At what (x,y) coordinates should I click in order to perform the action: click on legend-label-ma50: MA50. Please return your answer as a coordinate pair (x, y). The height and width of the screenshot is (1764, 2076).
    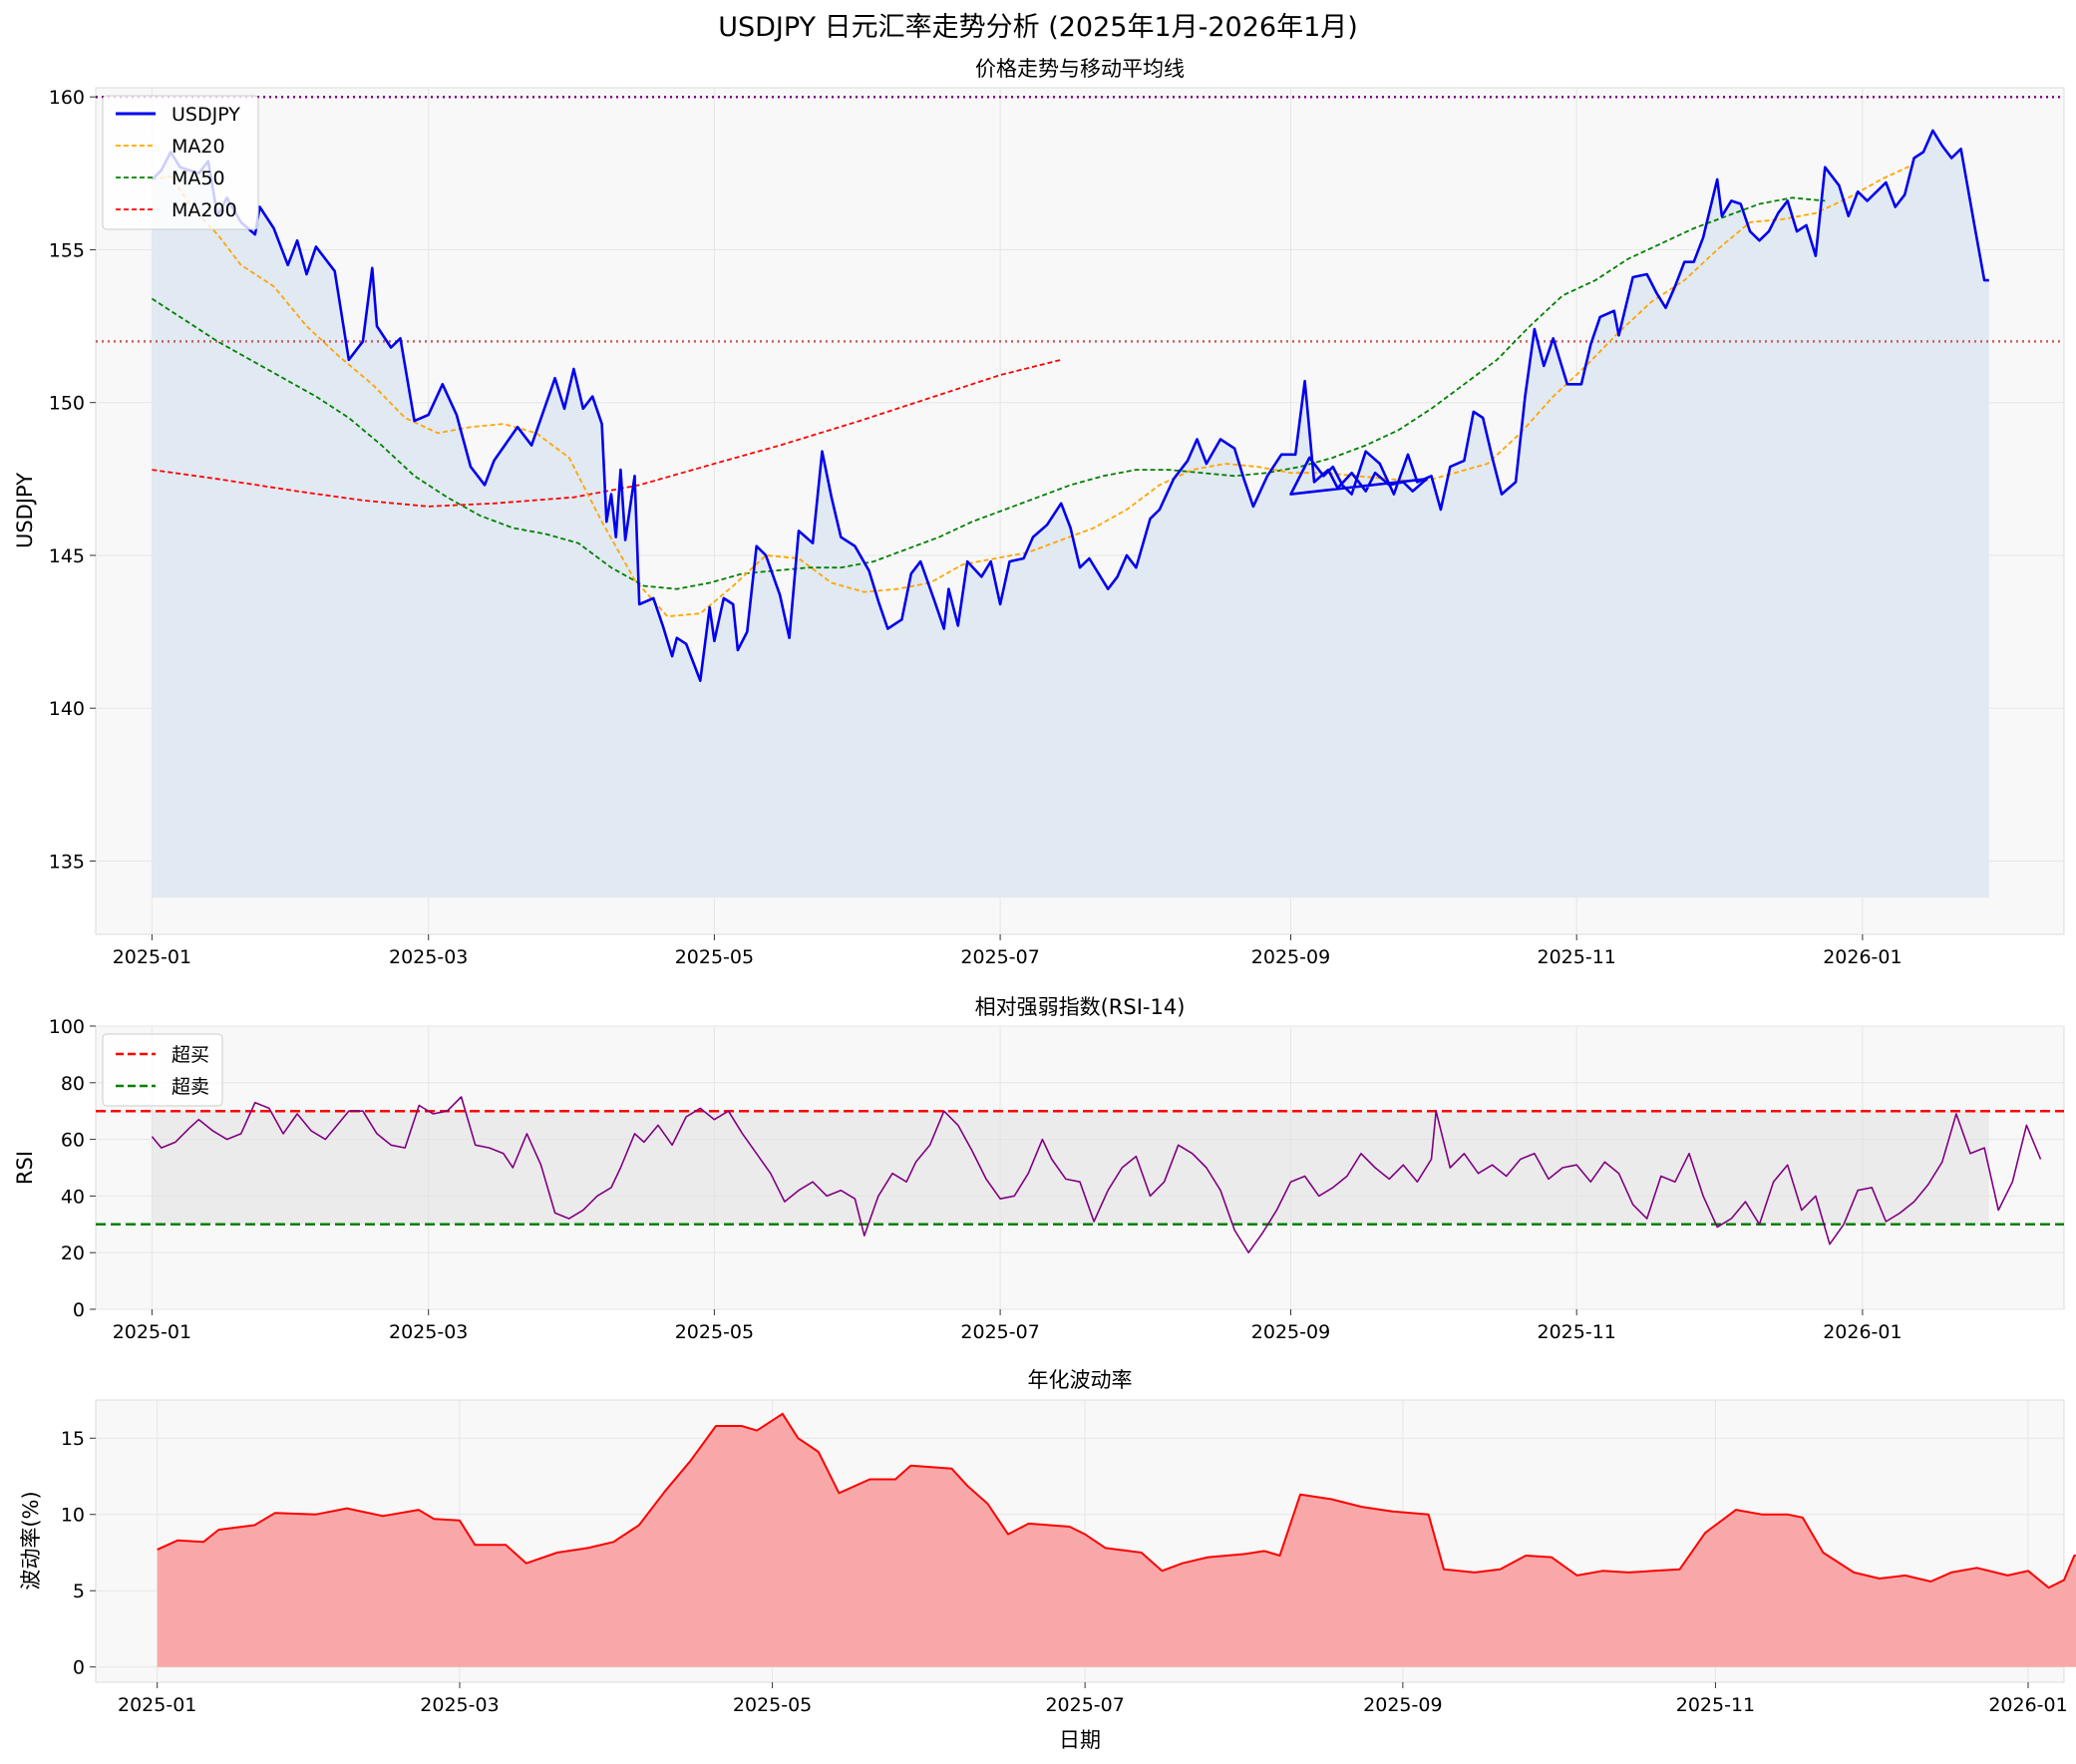
    Looking at the image, I should click on (198, 178).